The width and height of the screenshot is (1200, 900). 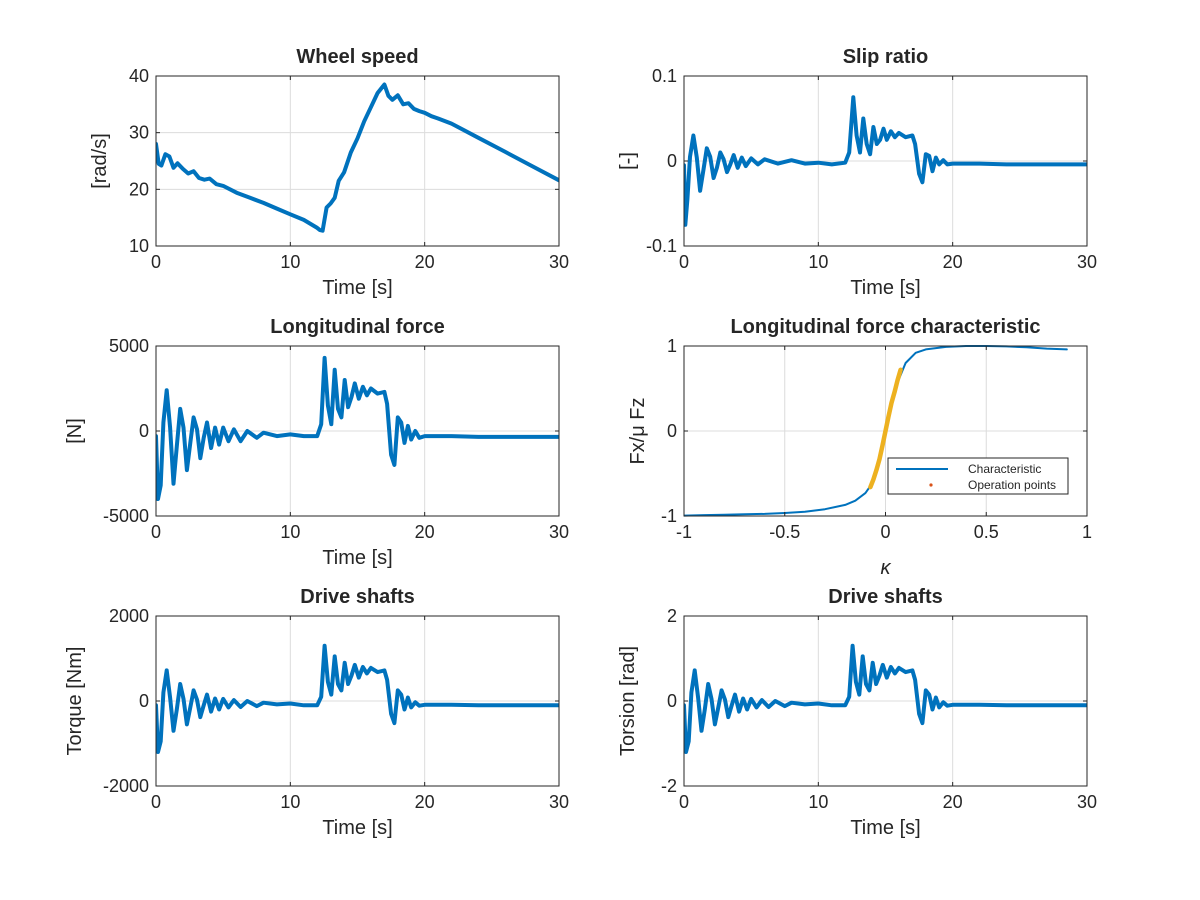 I want to click on legend: Characteristic Operation points, so click(x=978, y=476).